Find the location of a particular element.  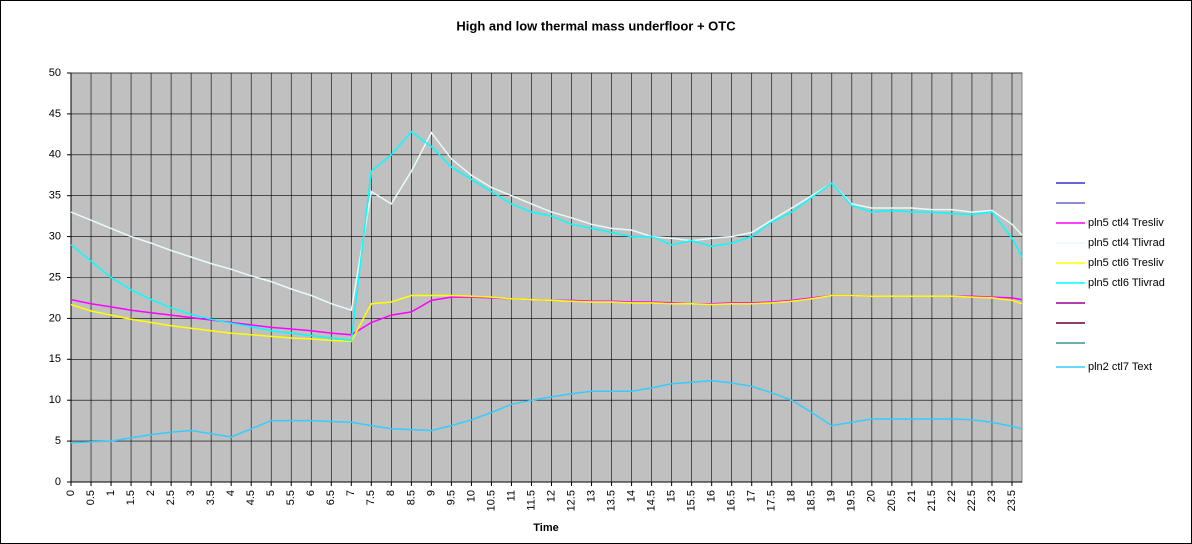

x-tick-label: 4 is located at coordinates (231, 493).